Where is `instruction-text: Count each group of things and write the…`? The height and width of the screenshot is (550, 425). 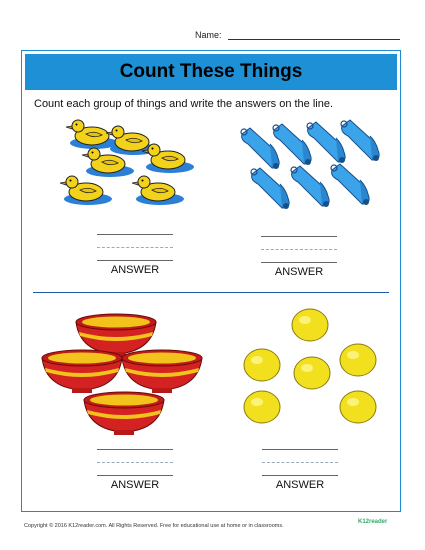
instruction-text: Count each group of things and write the… is located at coordinates (184, 104).